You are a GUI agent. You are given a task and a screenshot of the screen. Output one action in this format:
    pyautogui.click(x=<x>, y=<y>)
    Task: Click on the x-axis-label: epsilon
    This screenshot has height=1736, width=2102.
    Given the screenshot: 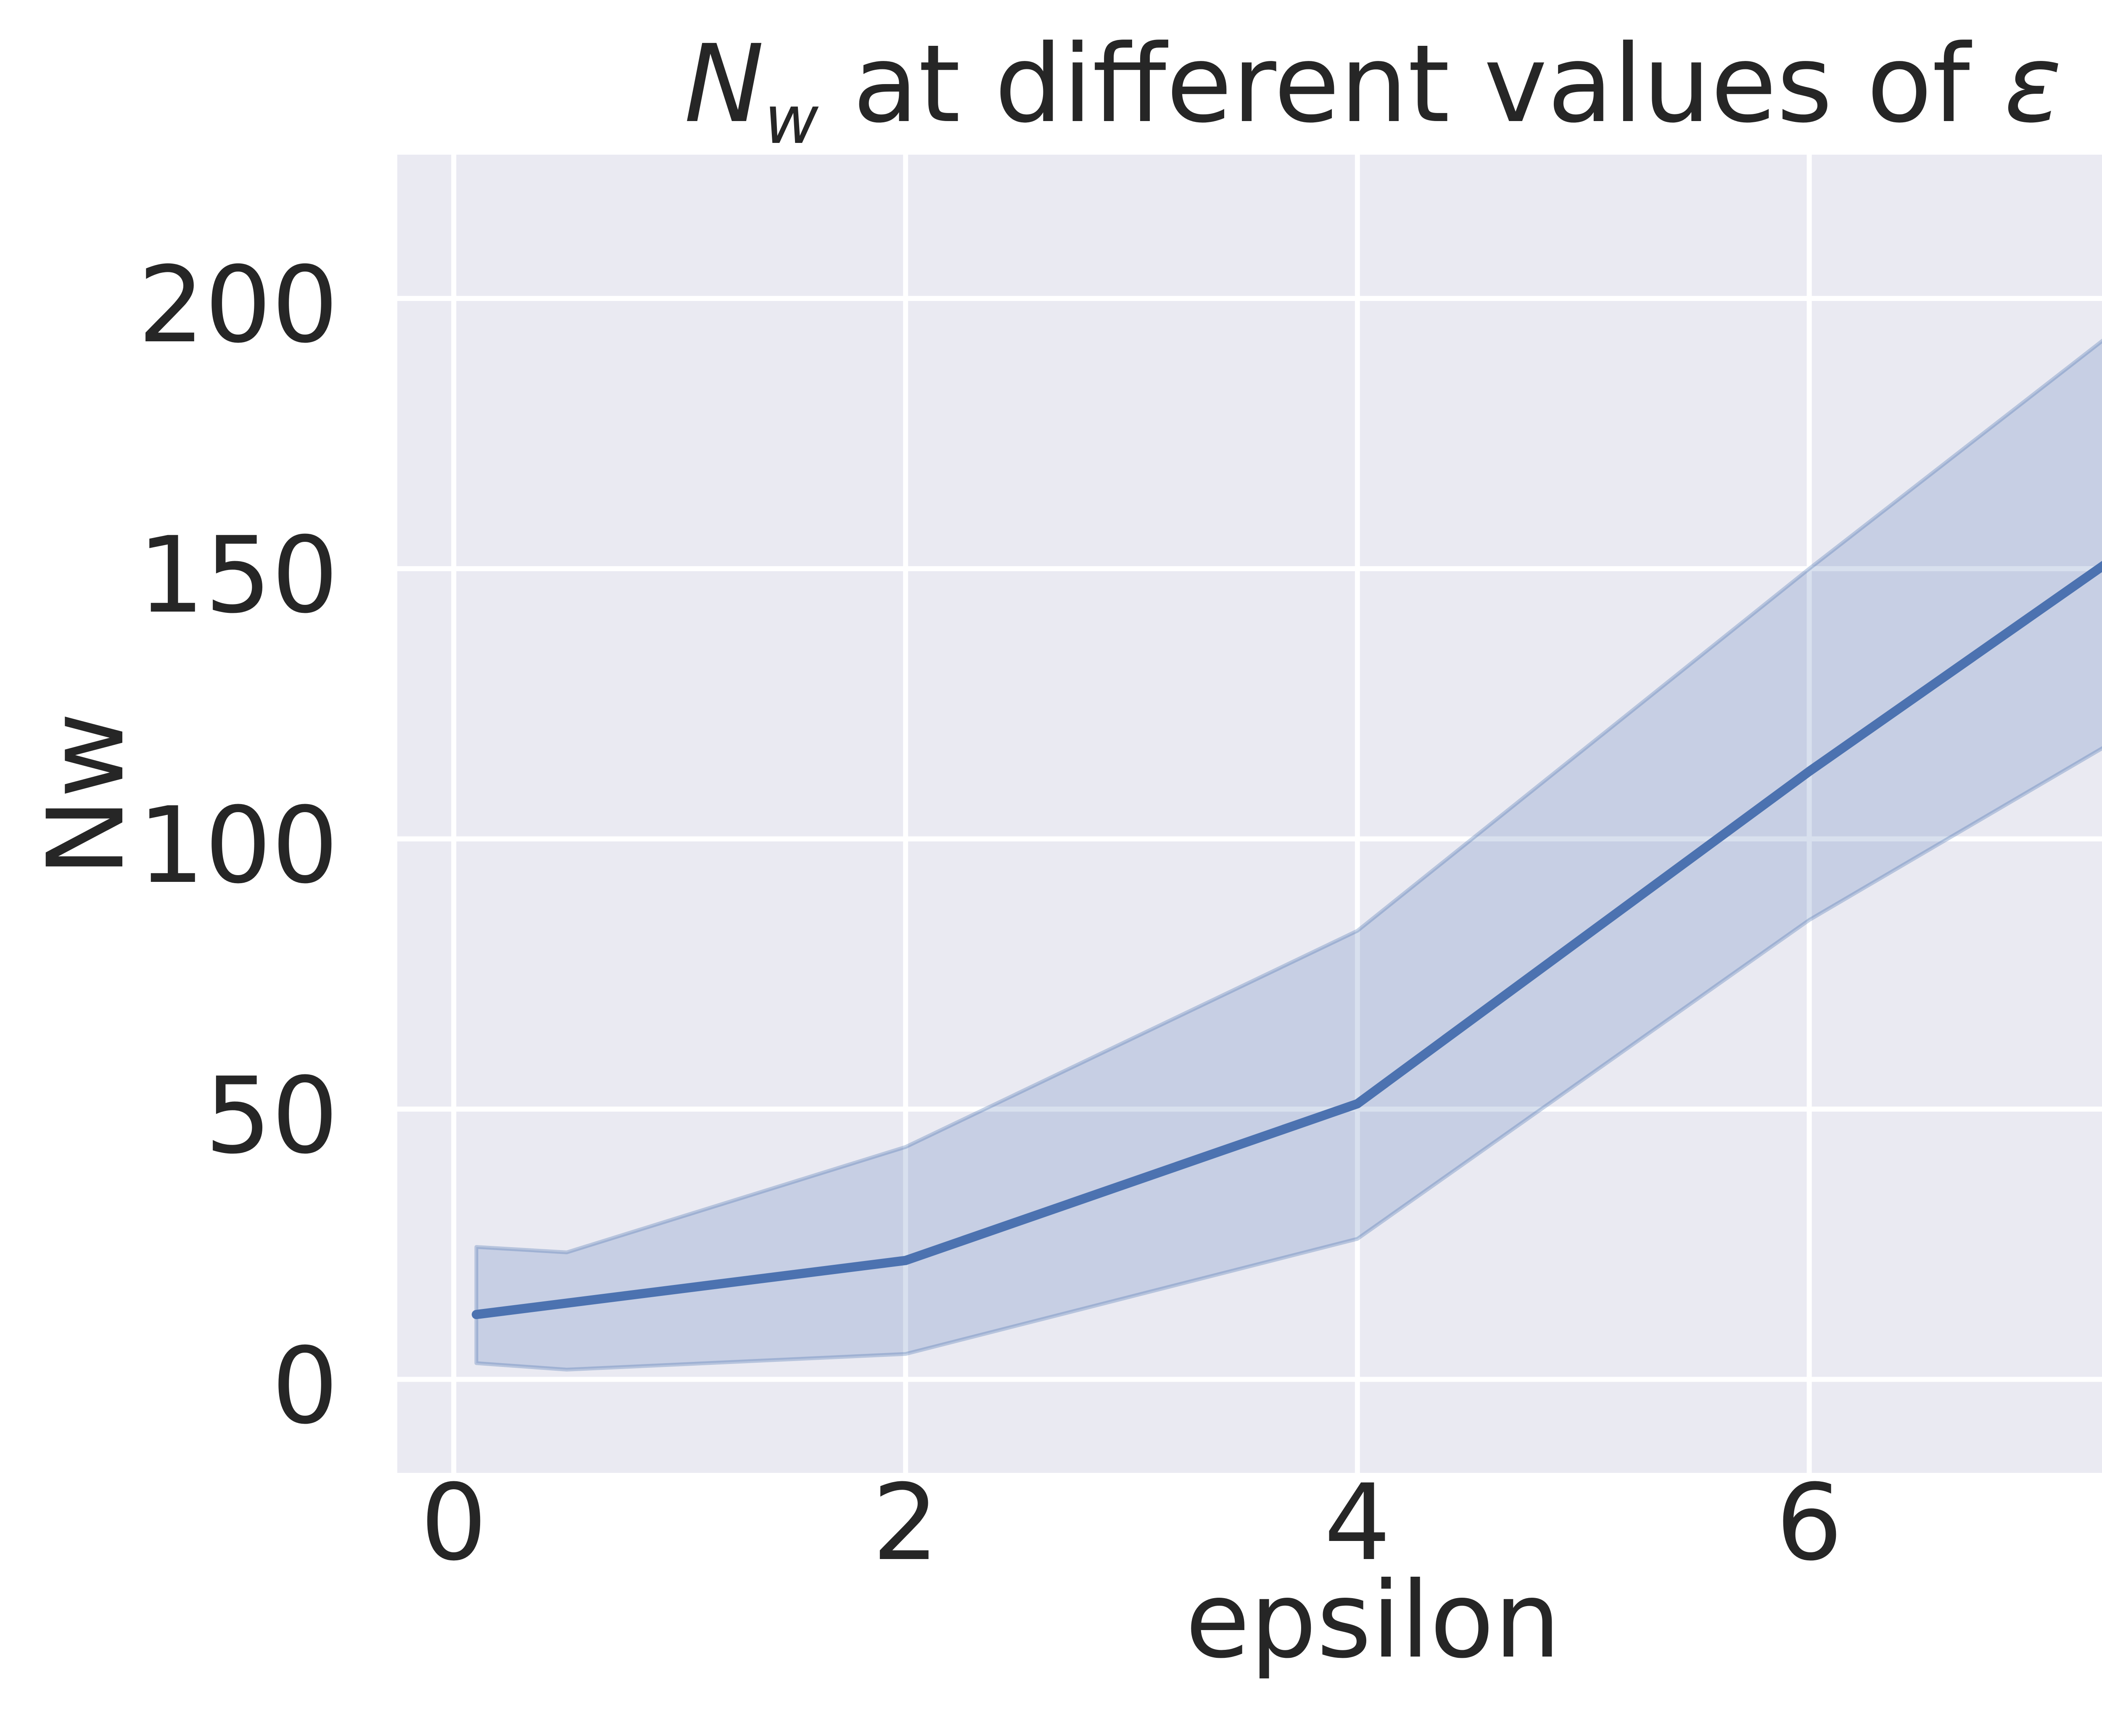 What is the action you would take?
    pyautogui.click(x=1373, y=1620)
    